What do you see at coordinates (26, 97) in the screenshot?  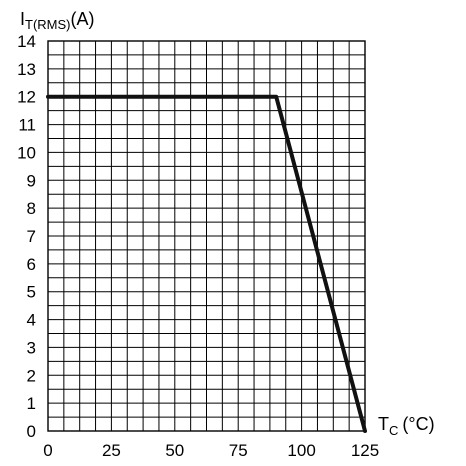 I see `y-tick-label: 12` at bounding box center [26, 97].